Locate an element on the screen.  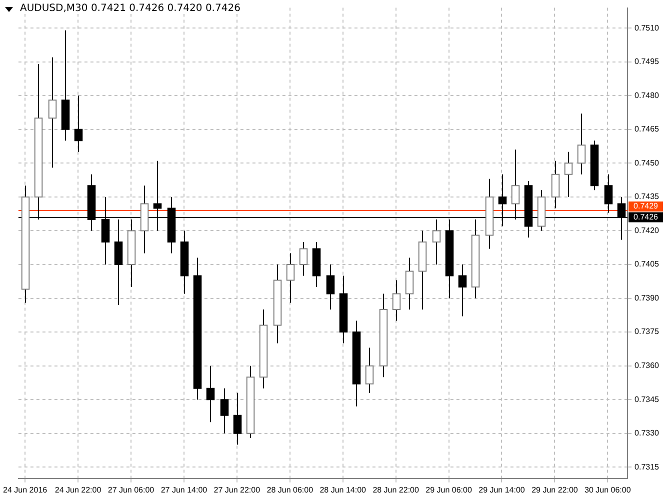
y-tick-label: 0.7480 is located at coordinates (647, 95).